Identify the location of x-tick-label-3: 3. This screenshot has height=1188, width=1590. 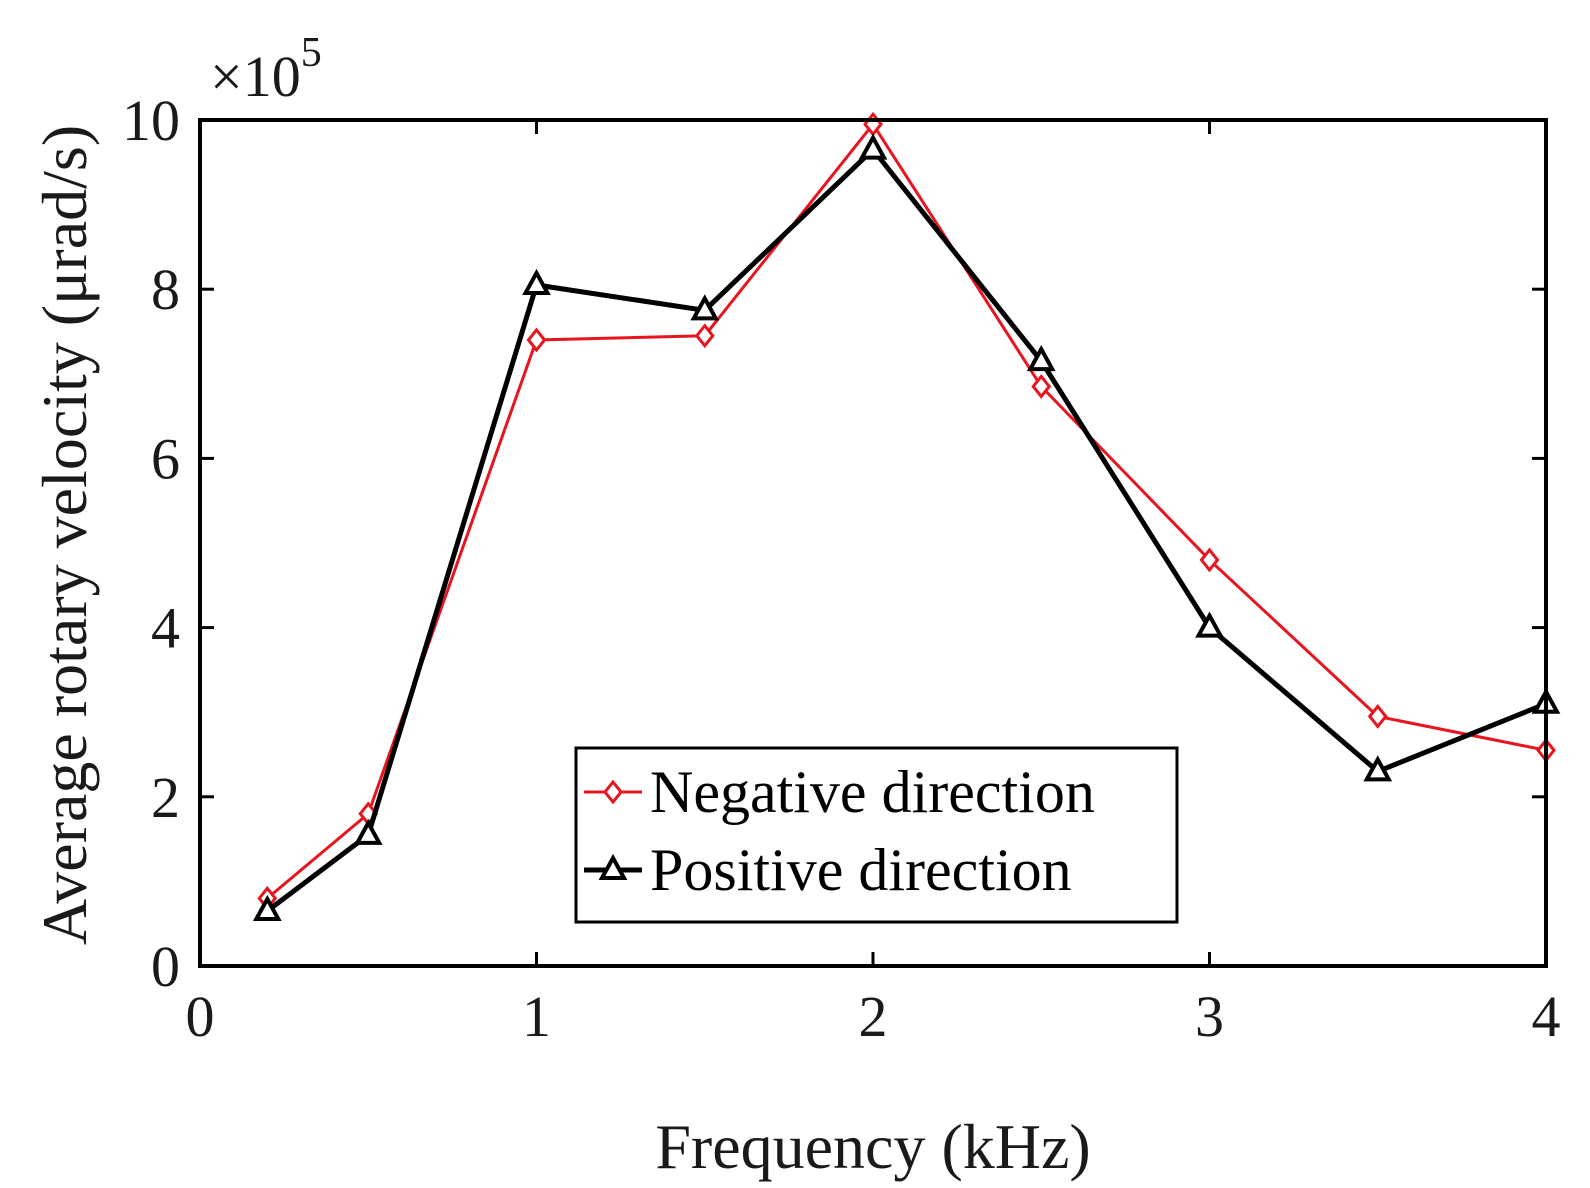
(1209, 1016).